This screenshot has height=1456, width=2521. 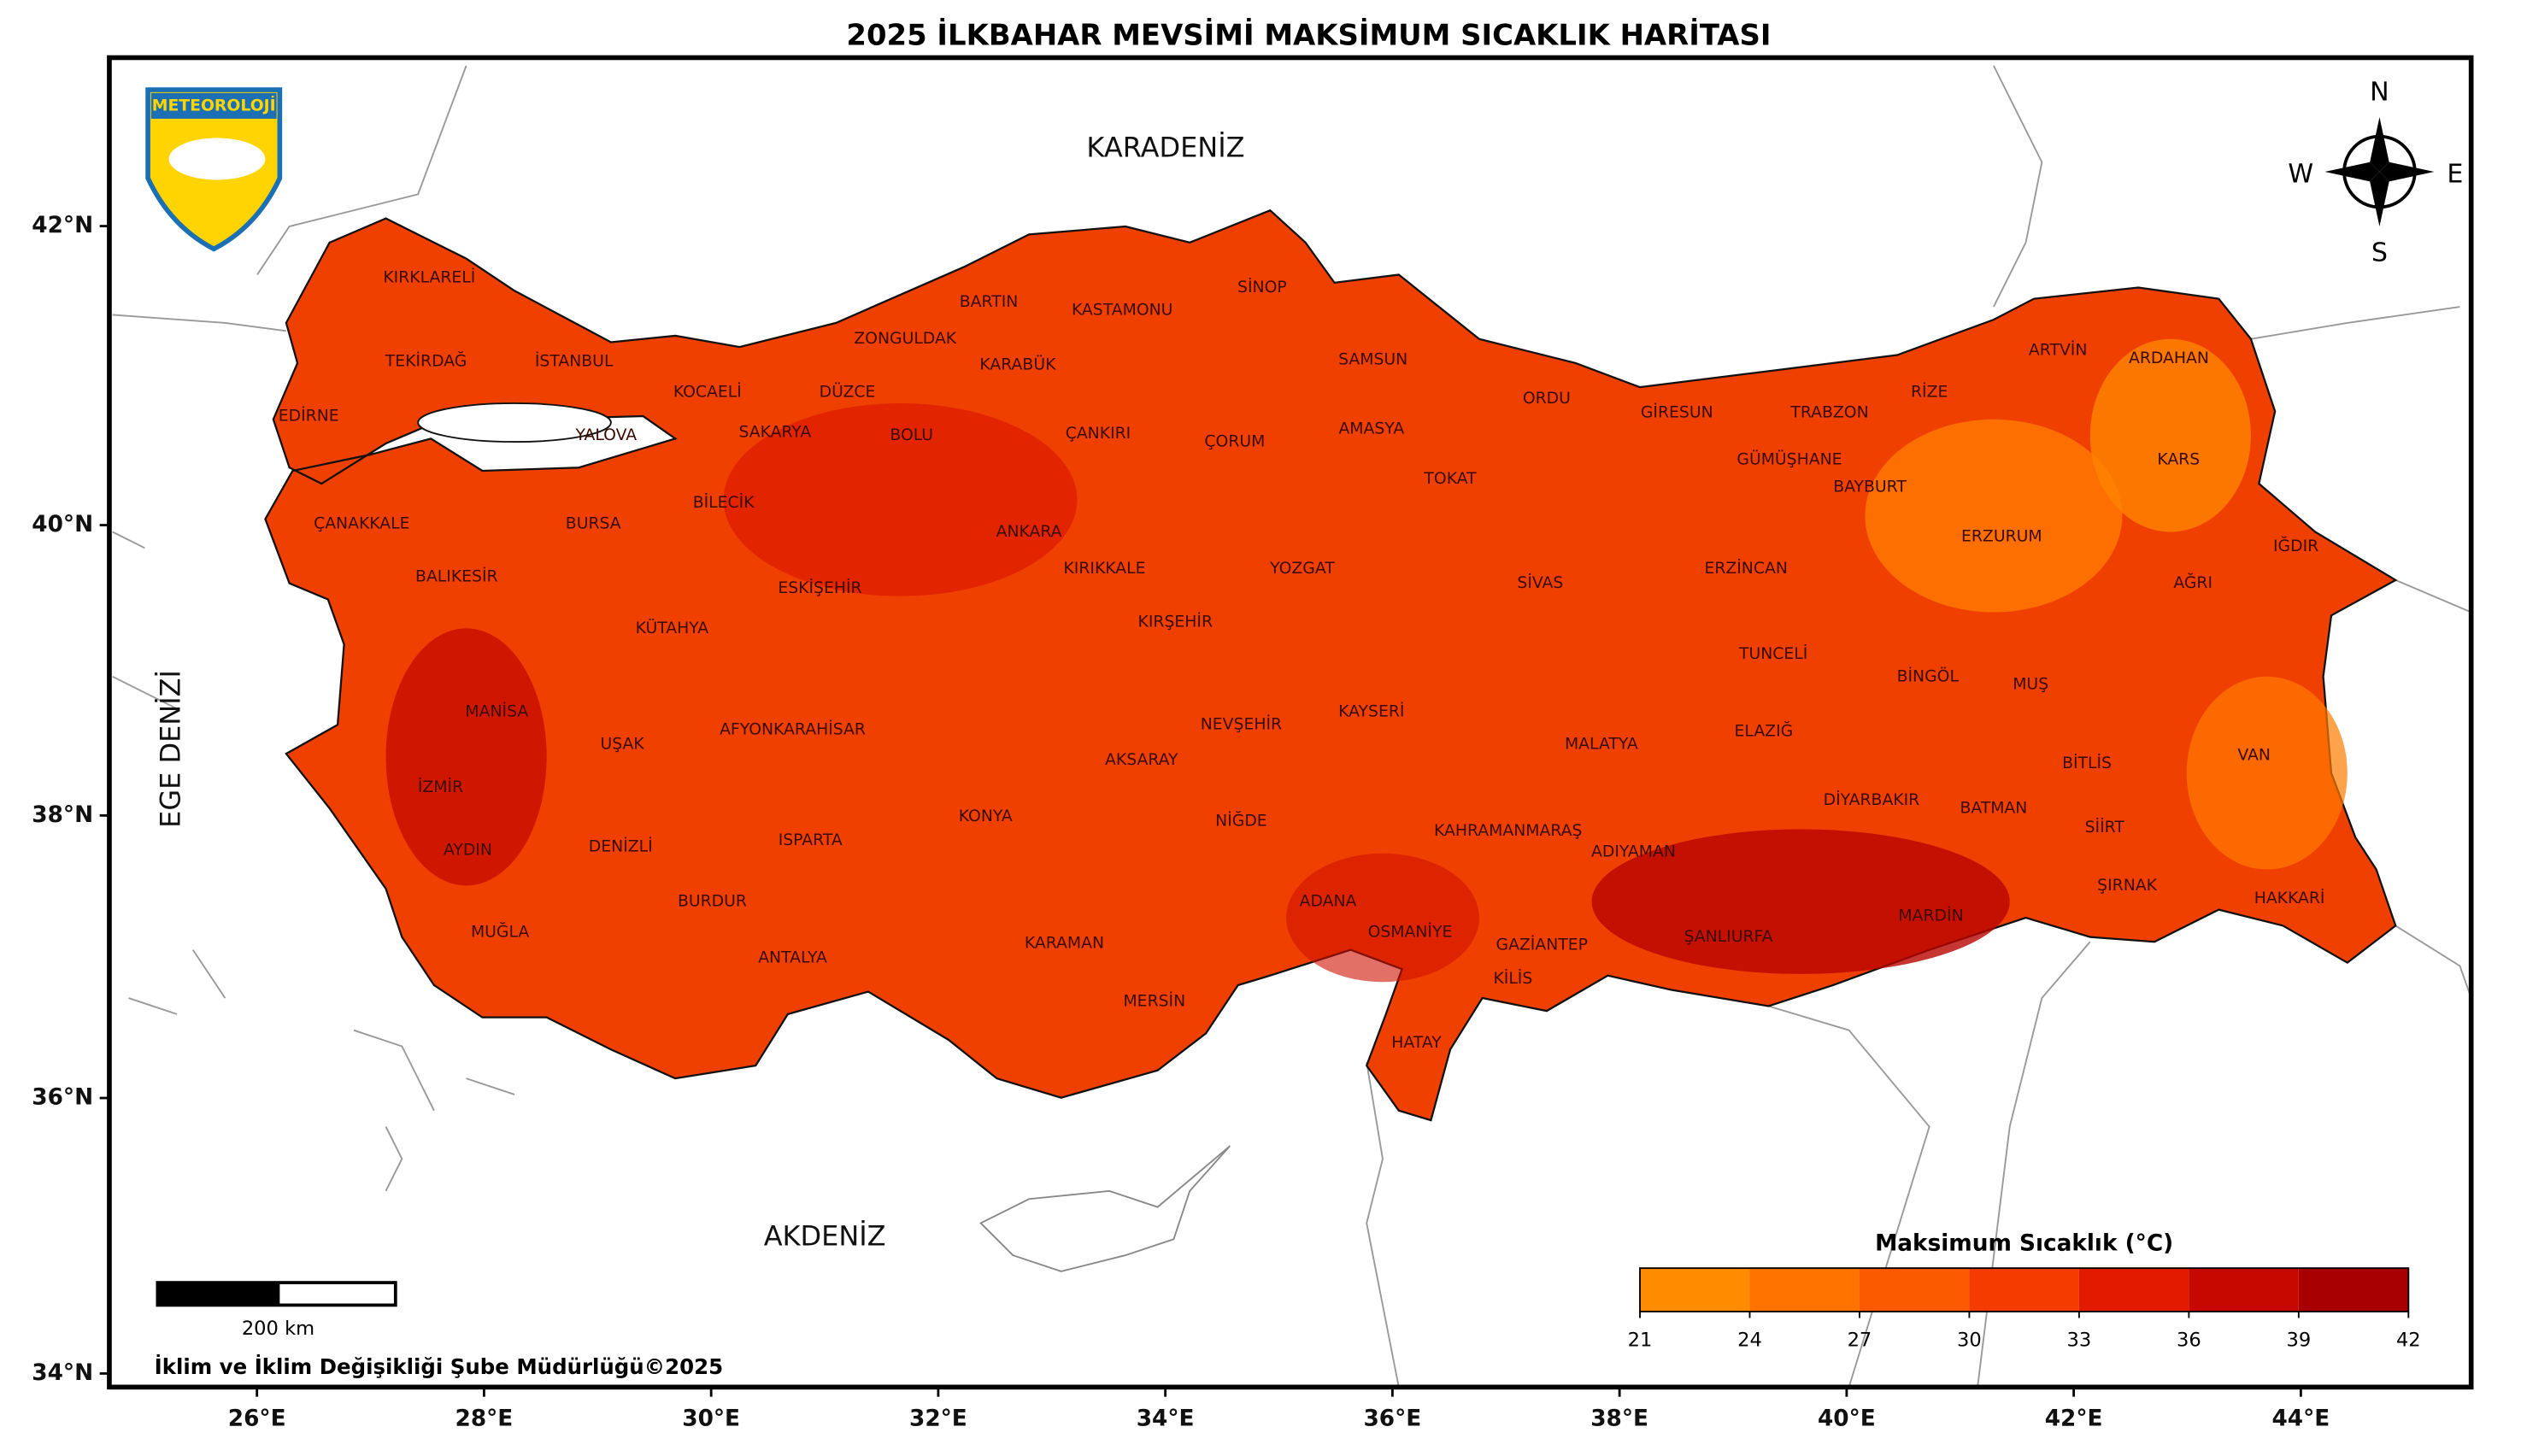 What do you see at coordinates (62, 815) in the screenshot?
I see `y-tick-label: 38°N` at bounding box center [62, 815].